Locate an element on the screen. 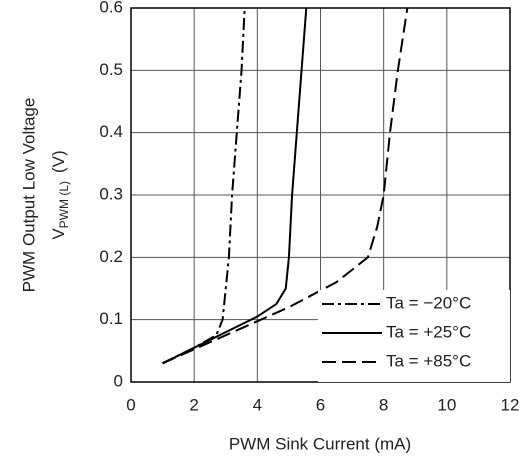  legend-label: Ta = +85°C is located at coordinates (428, 360).